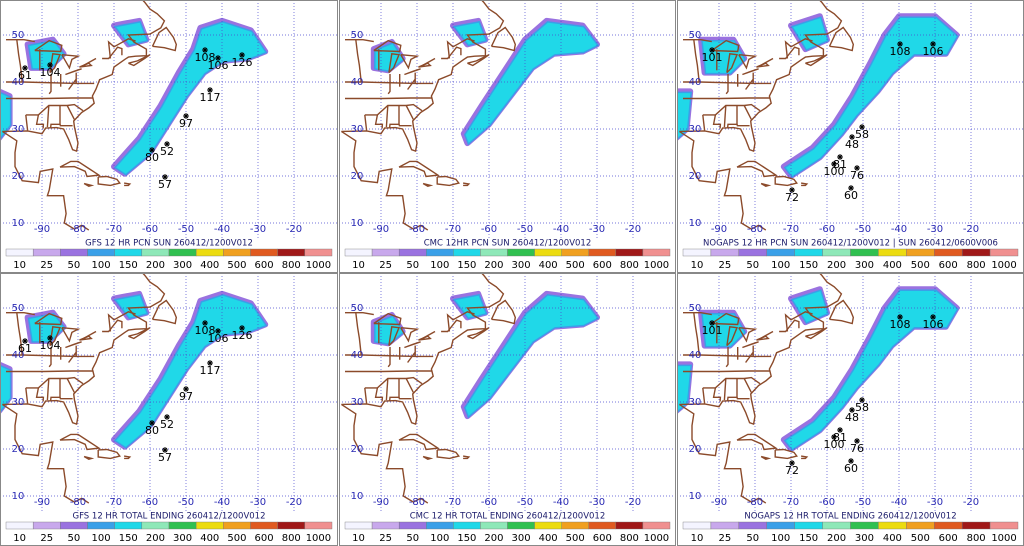  I want to click on colorbar-label: 10, so click(19, 538).